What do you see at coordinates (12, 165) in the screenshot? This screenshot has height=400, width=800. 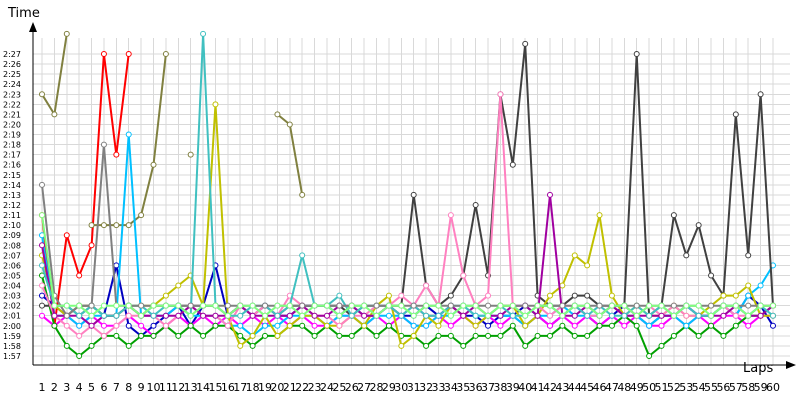 I see `y-tick-label: 2:16` at bounding box center [12, 165].